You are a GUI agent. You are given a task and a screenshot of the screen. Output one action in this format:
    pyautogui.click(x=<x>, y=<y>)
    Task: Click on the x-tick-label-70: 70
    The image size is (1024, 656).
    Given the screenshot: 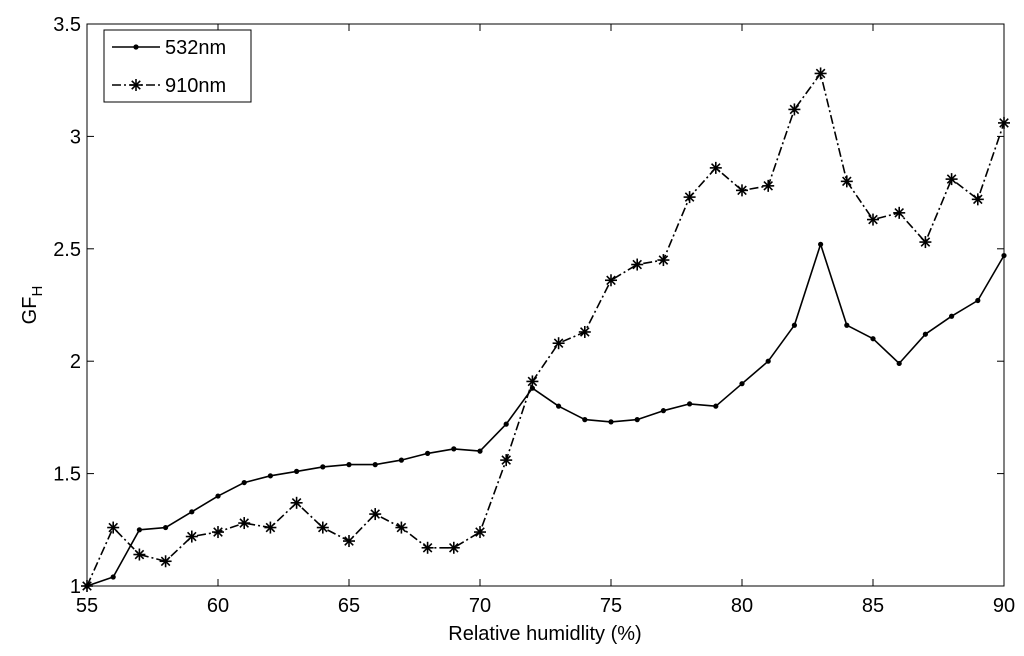 What is the action you would take?
    pyautogui.click(x=480, y=606)
    